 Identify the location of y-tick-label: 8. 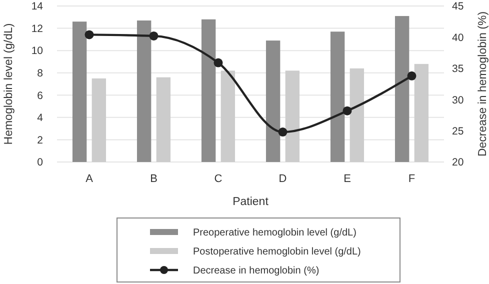
(40, 74).